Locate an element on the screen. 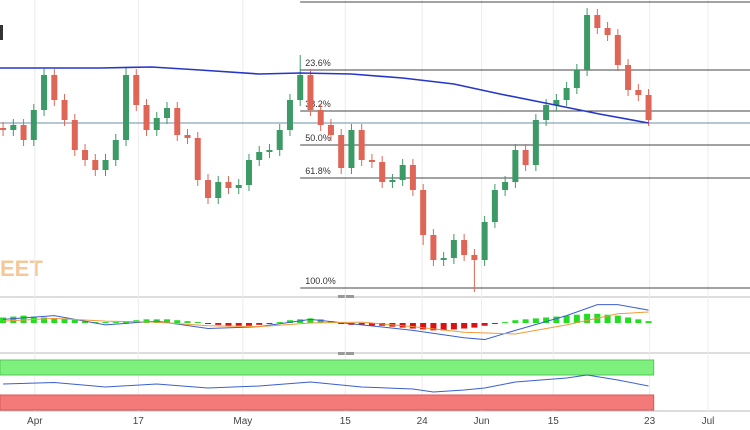 The image size is (750, 430). fib-label: 61.8% is located at coordinates (318, 171).